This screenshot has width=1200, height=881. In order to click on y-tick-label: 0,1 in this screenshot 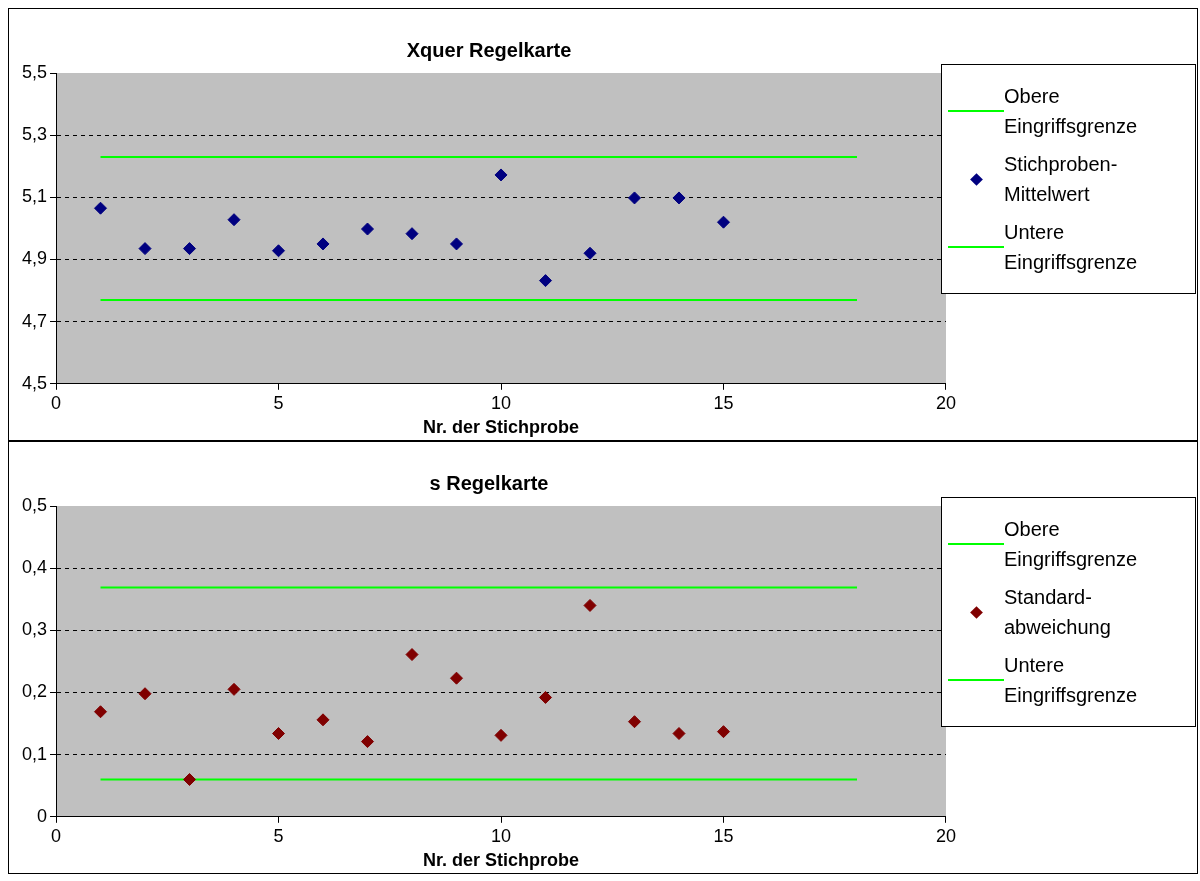, I will do `click(34, 753)`.